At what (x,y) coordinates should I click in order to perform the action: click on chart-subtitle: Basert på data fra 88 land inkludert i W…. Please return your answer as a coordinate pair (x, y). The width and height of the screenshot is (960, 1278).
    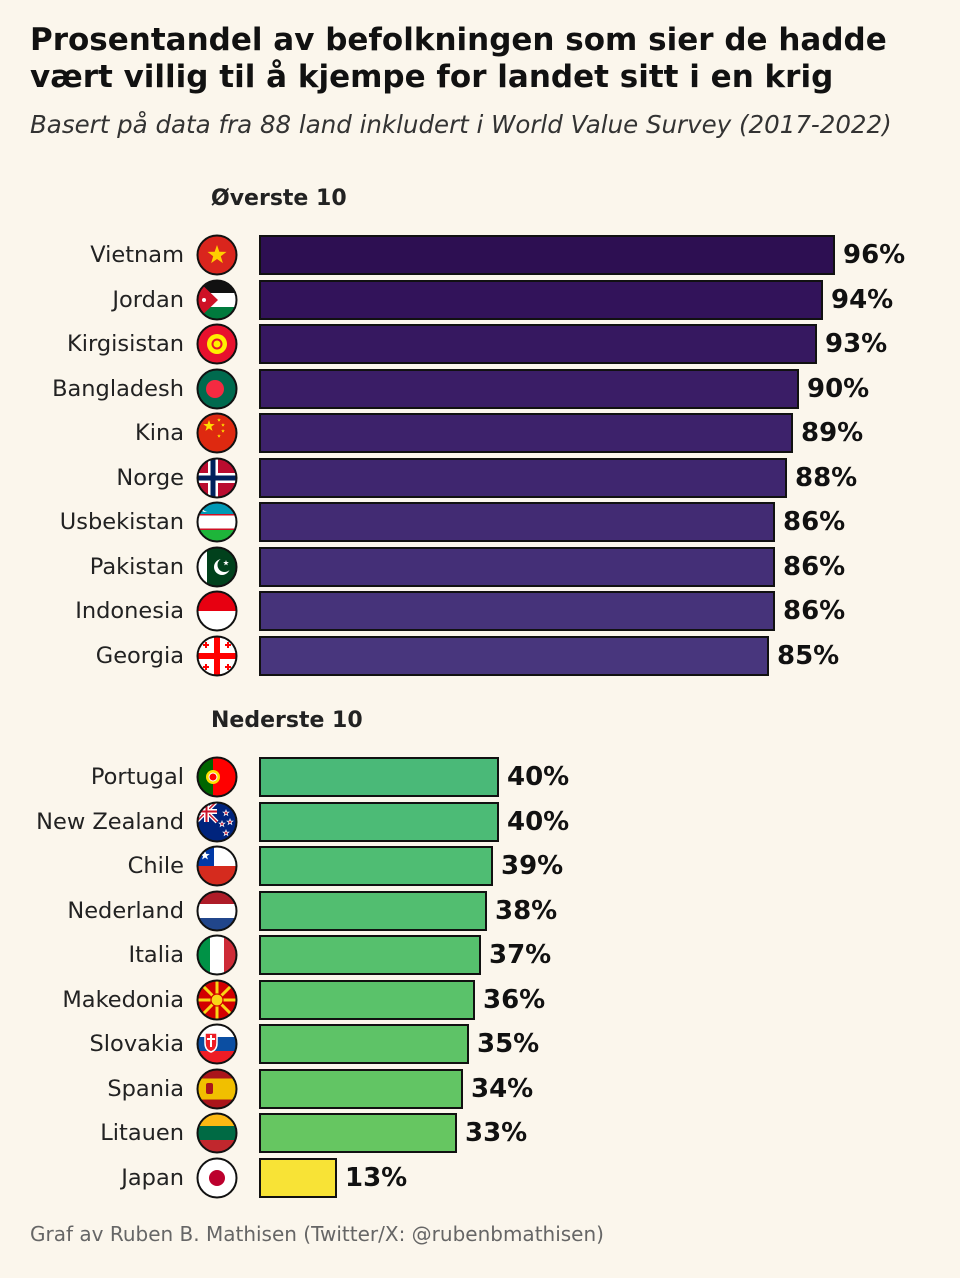
    Looking at the image, I should click on (461, 124).